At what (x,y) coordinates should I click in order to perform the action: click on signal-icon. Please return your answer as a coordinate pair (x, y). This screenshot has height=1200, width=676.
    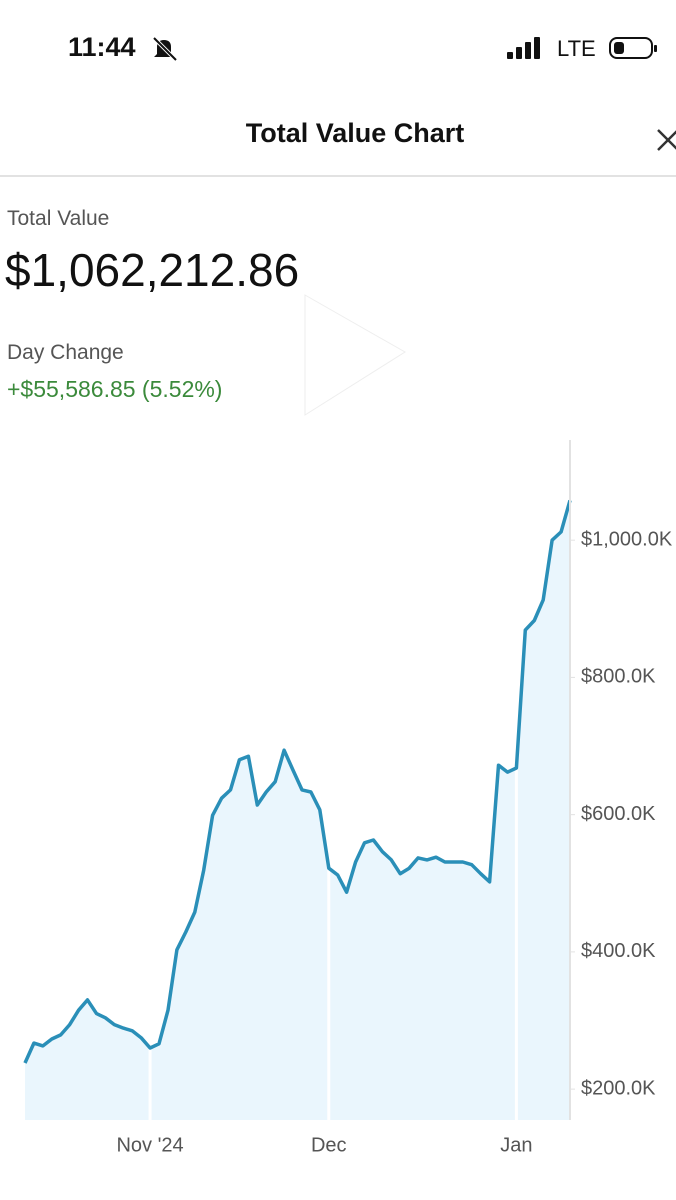
    Looking at the image, I should click on (523, 48).